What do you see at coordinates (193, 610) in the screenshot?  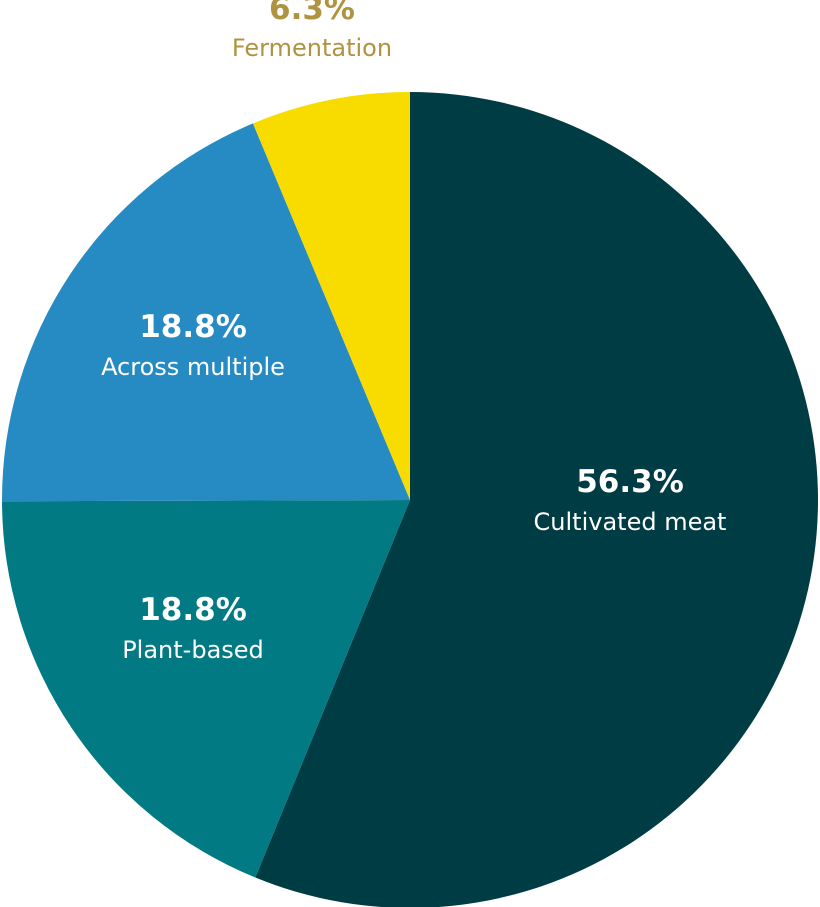 I see `slice-value-label-plant-based: 18.8%` at bounding box center [193, 610].